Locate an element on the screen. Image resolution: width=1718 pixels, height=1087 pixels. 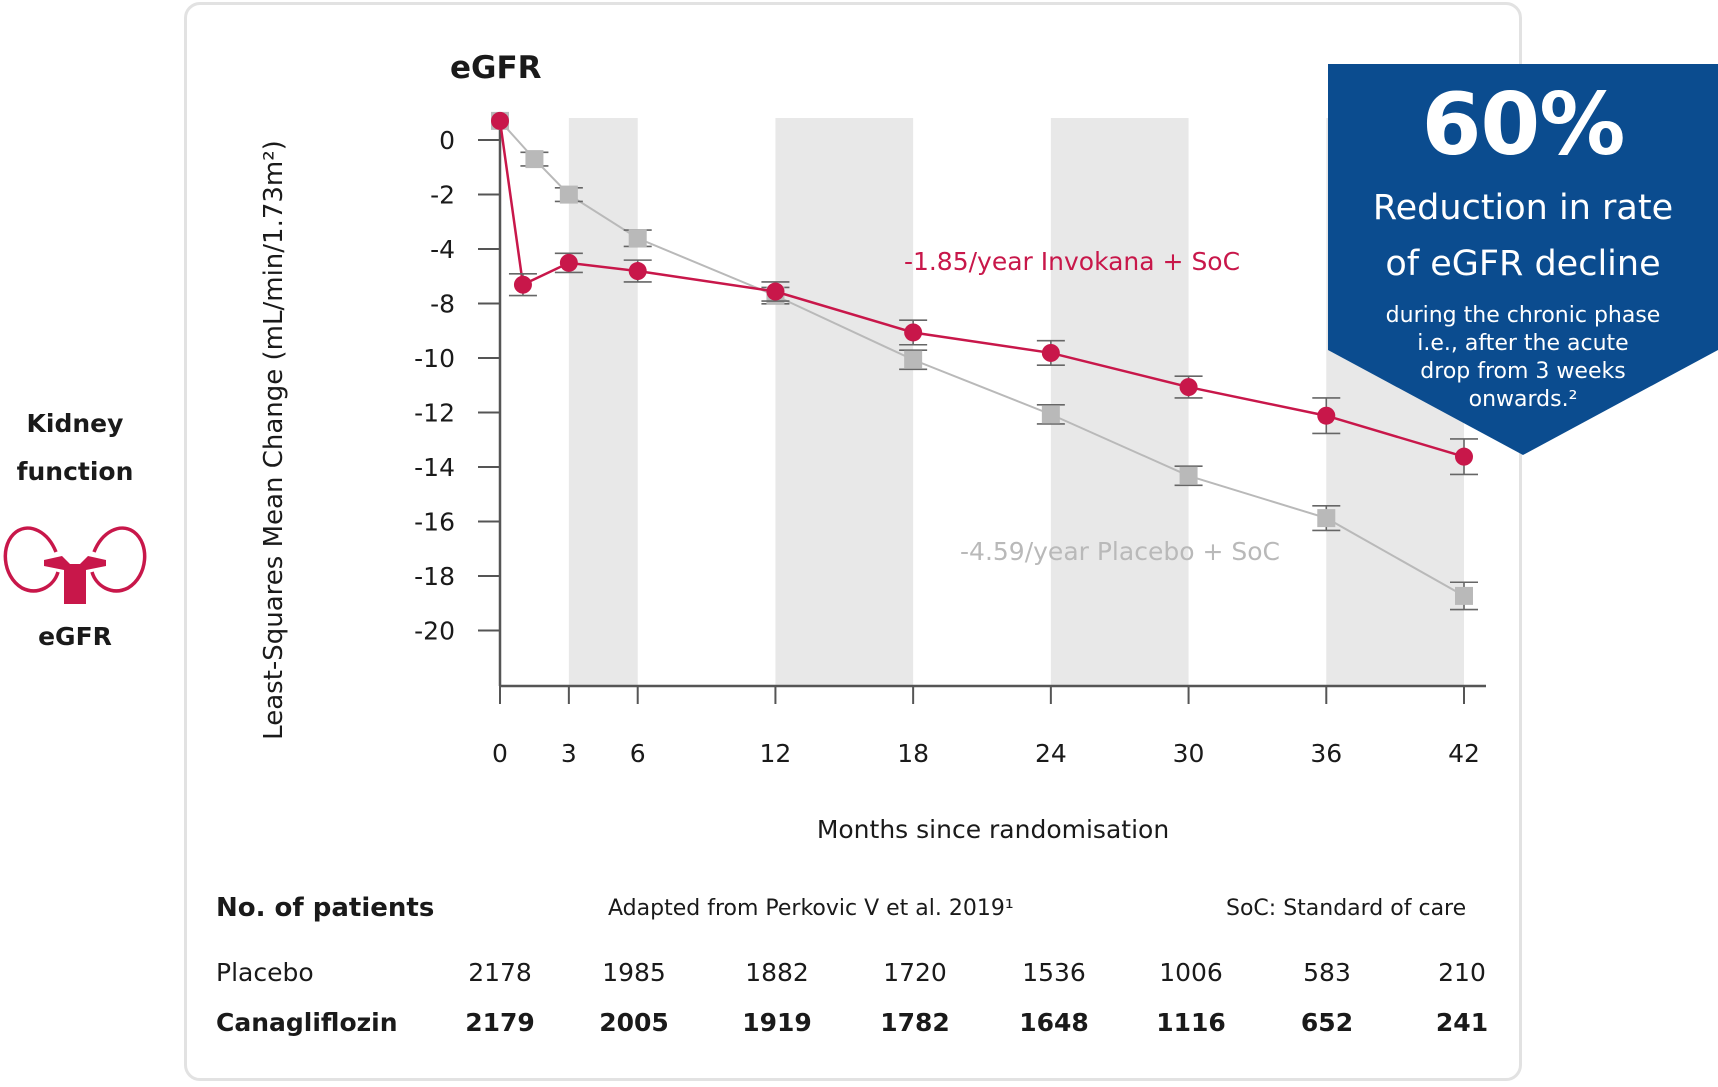
y-tick-label: -20 is located at coordinates (434, 631).